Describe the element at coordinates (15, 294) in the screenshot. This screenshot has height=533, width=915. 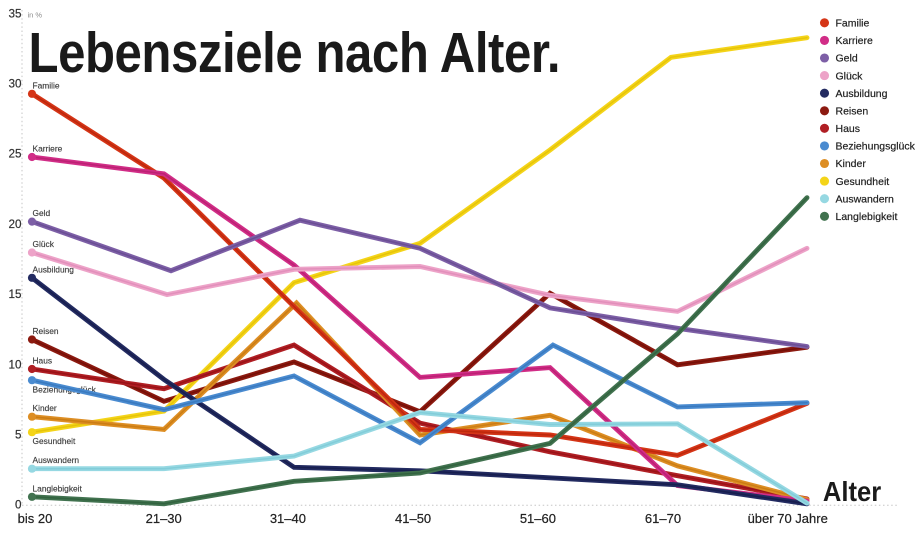
I see `svg-text: 15` at that location.